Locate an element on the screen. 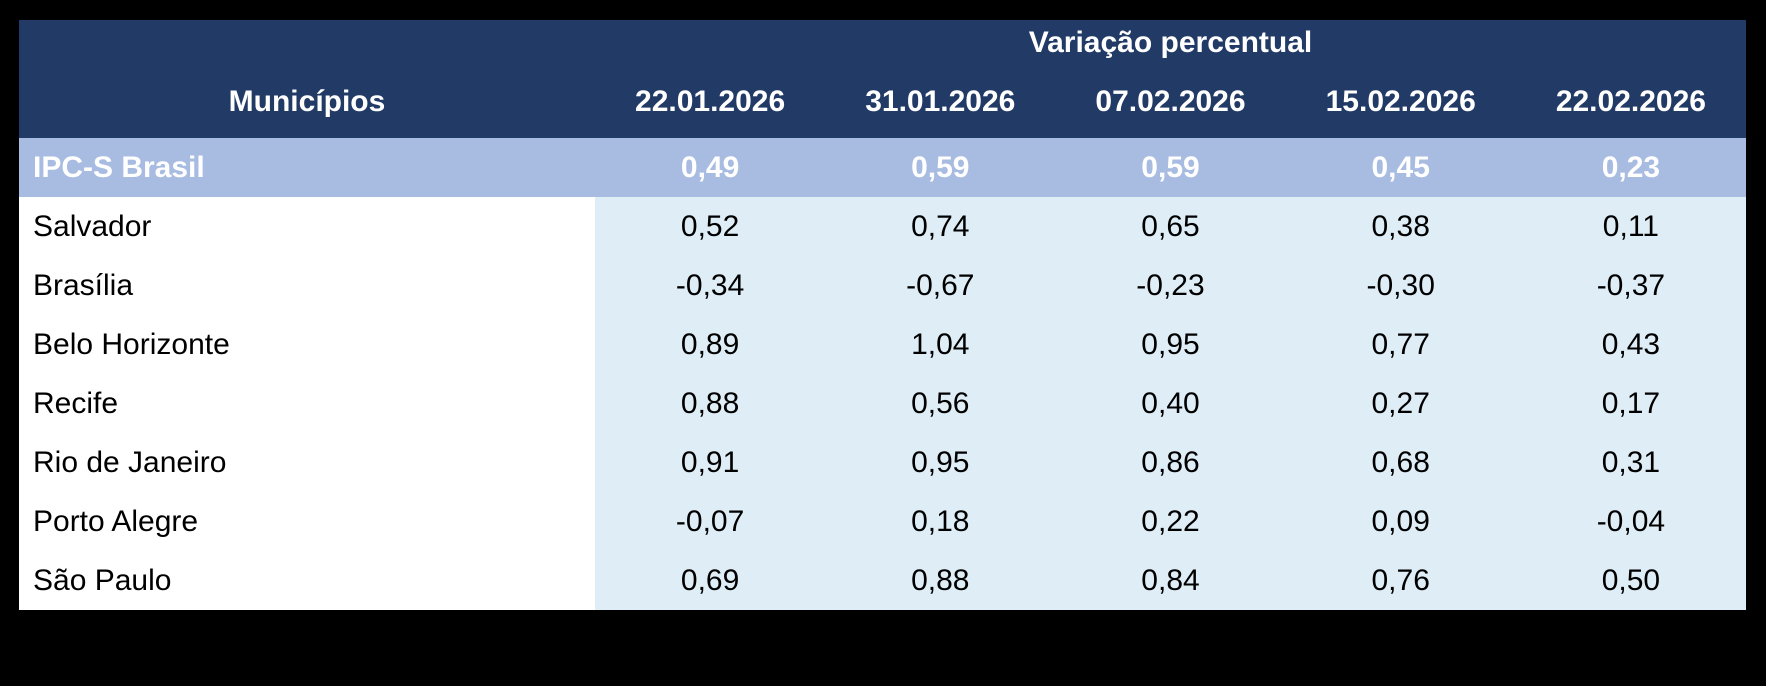 The height and width of the screenshot is (686, 1766). value-cell: -0,37 is located at coordinates (1631, 285).